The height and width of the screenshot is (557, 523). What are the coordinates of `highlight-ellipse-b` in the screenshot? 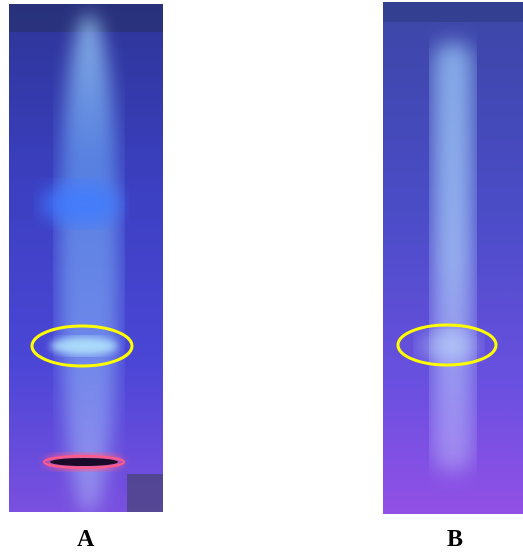 It's located at (447, 345).